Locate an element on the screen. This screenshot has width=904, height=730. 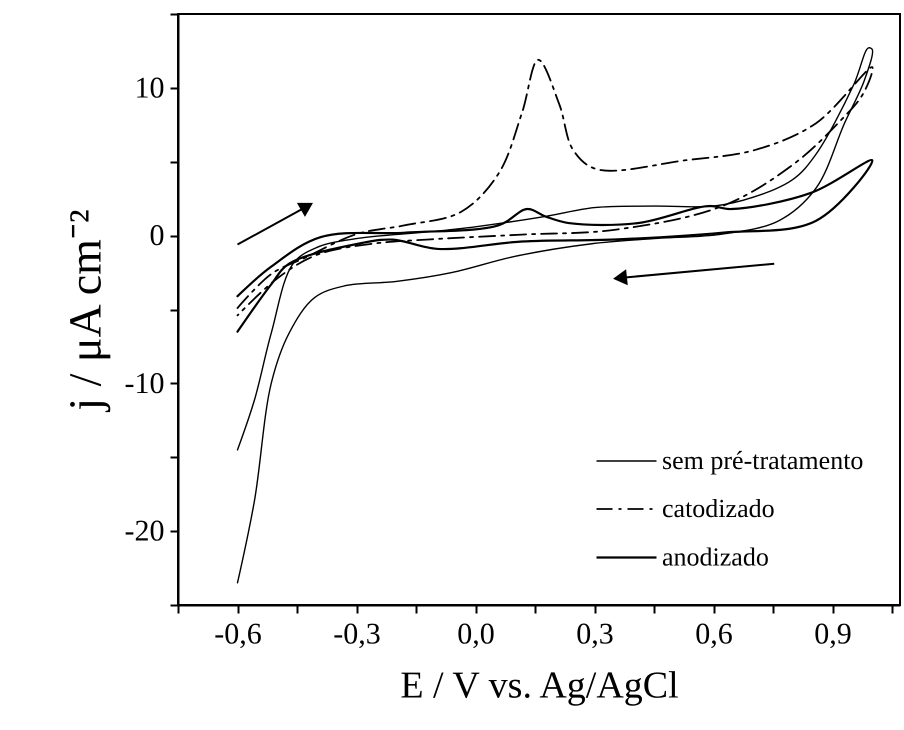
x-tick-label: 0,9 is located at coordinates (833, 634).